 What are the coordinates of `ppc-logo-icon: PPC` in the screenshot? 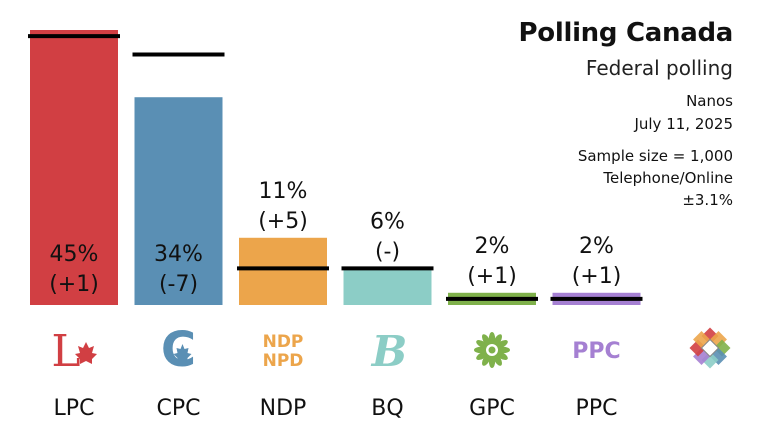 It's located at (596, 351).